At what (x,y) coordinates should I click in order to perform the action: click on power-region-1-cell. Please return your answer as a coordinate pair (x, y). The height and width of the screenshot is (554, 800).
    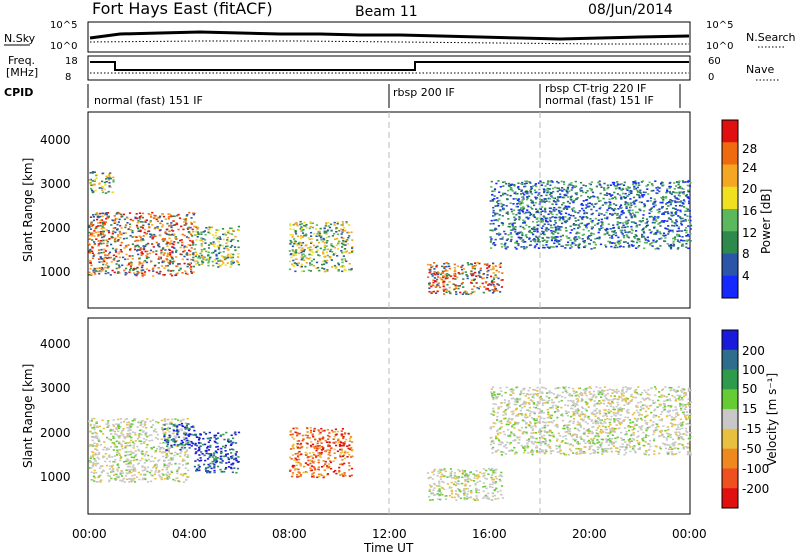
    Looking at the image, I should click on (102, 190).